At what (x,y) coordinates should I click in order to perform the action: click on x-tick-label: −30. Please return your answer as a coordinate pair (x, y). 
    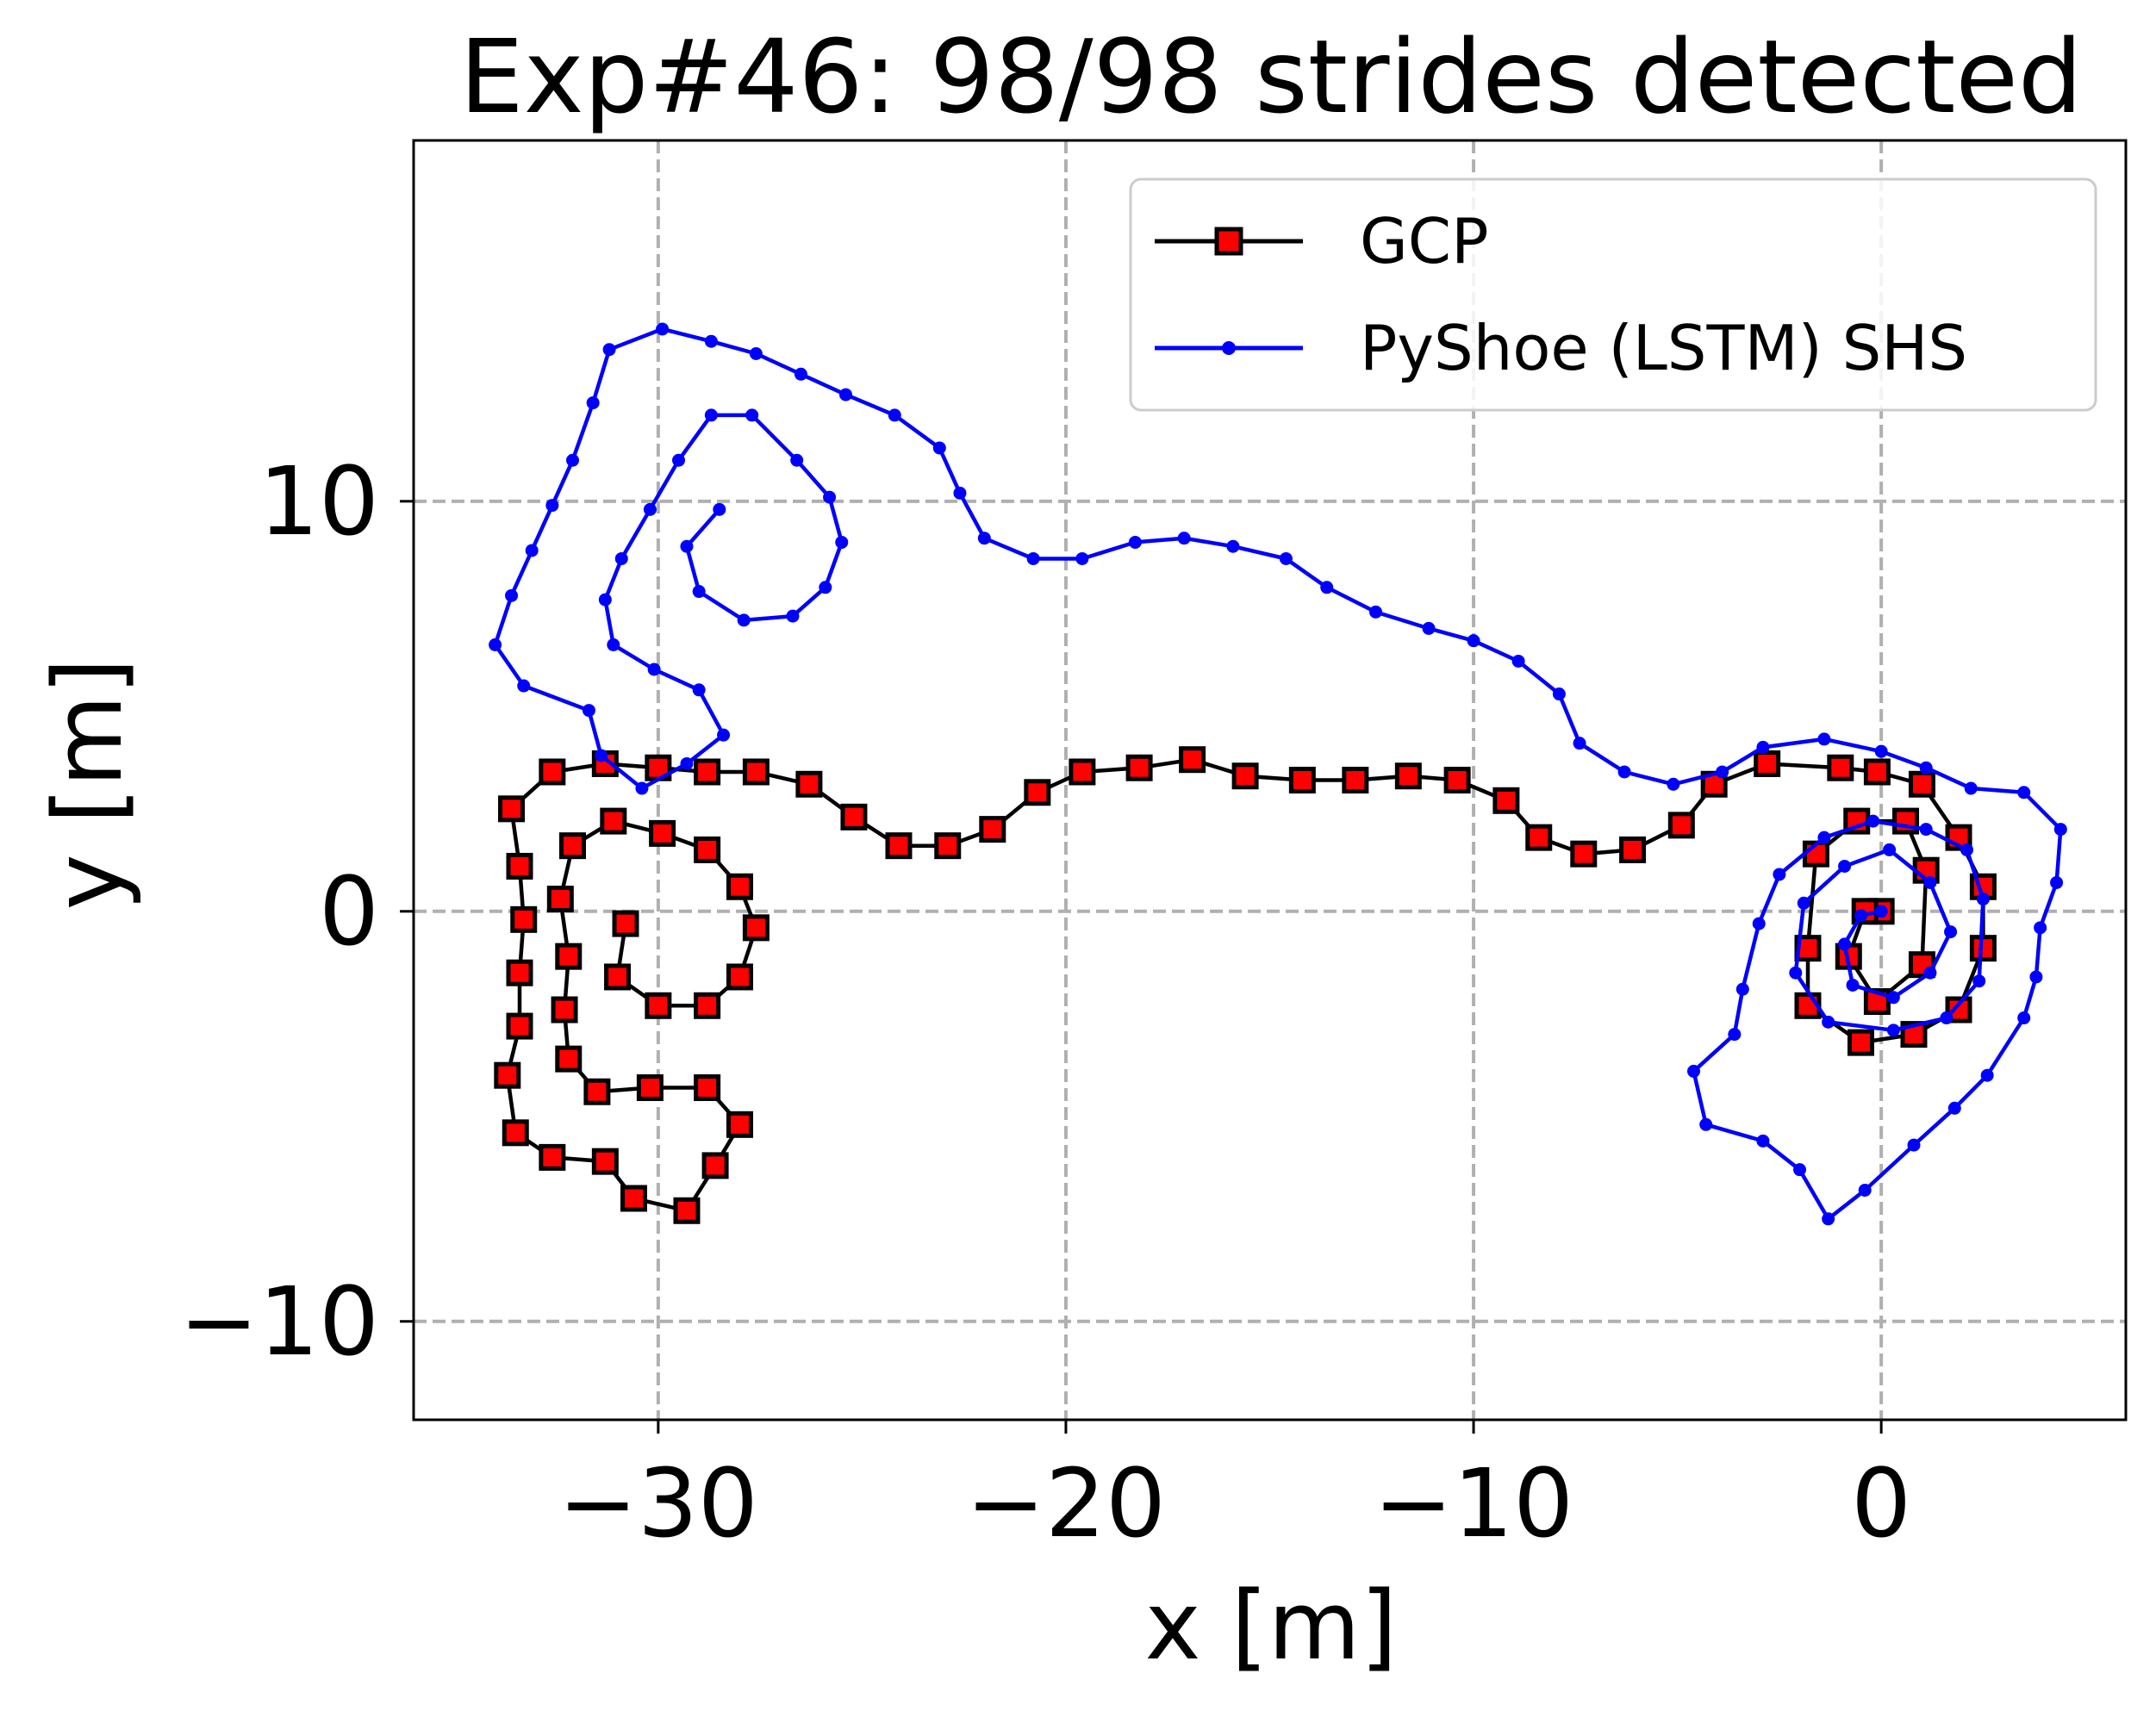
    Looking at the image, I should click on (658, 1503).